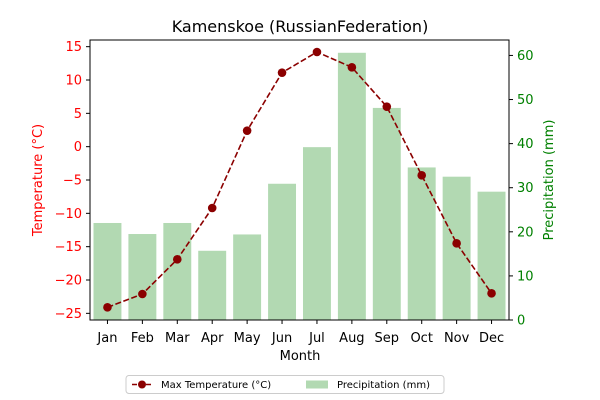 Image resolution: width=600 pixels, height=400 pixels. I want to click on left-tick-label: −5, so click(72, 181).